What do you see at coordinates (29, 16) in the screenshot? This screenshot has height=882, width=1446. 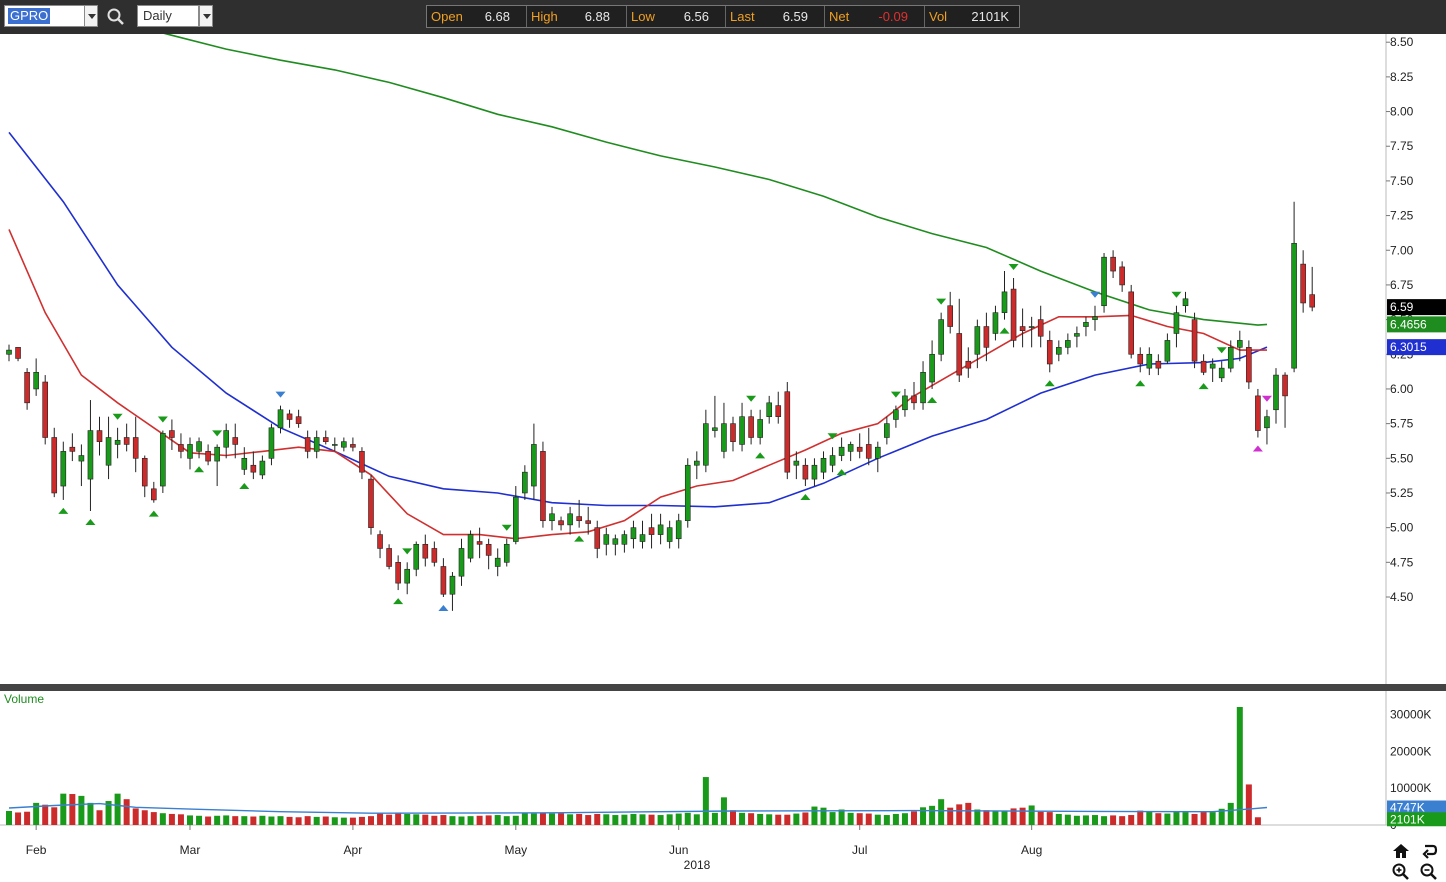 I see `symbol-text: GPRO` at bounding box center [29, 16].